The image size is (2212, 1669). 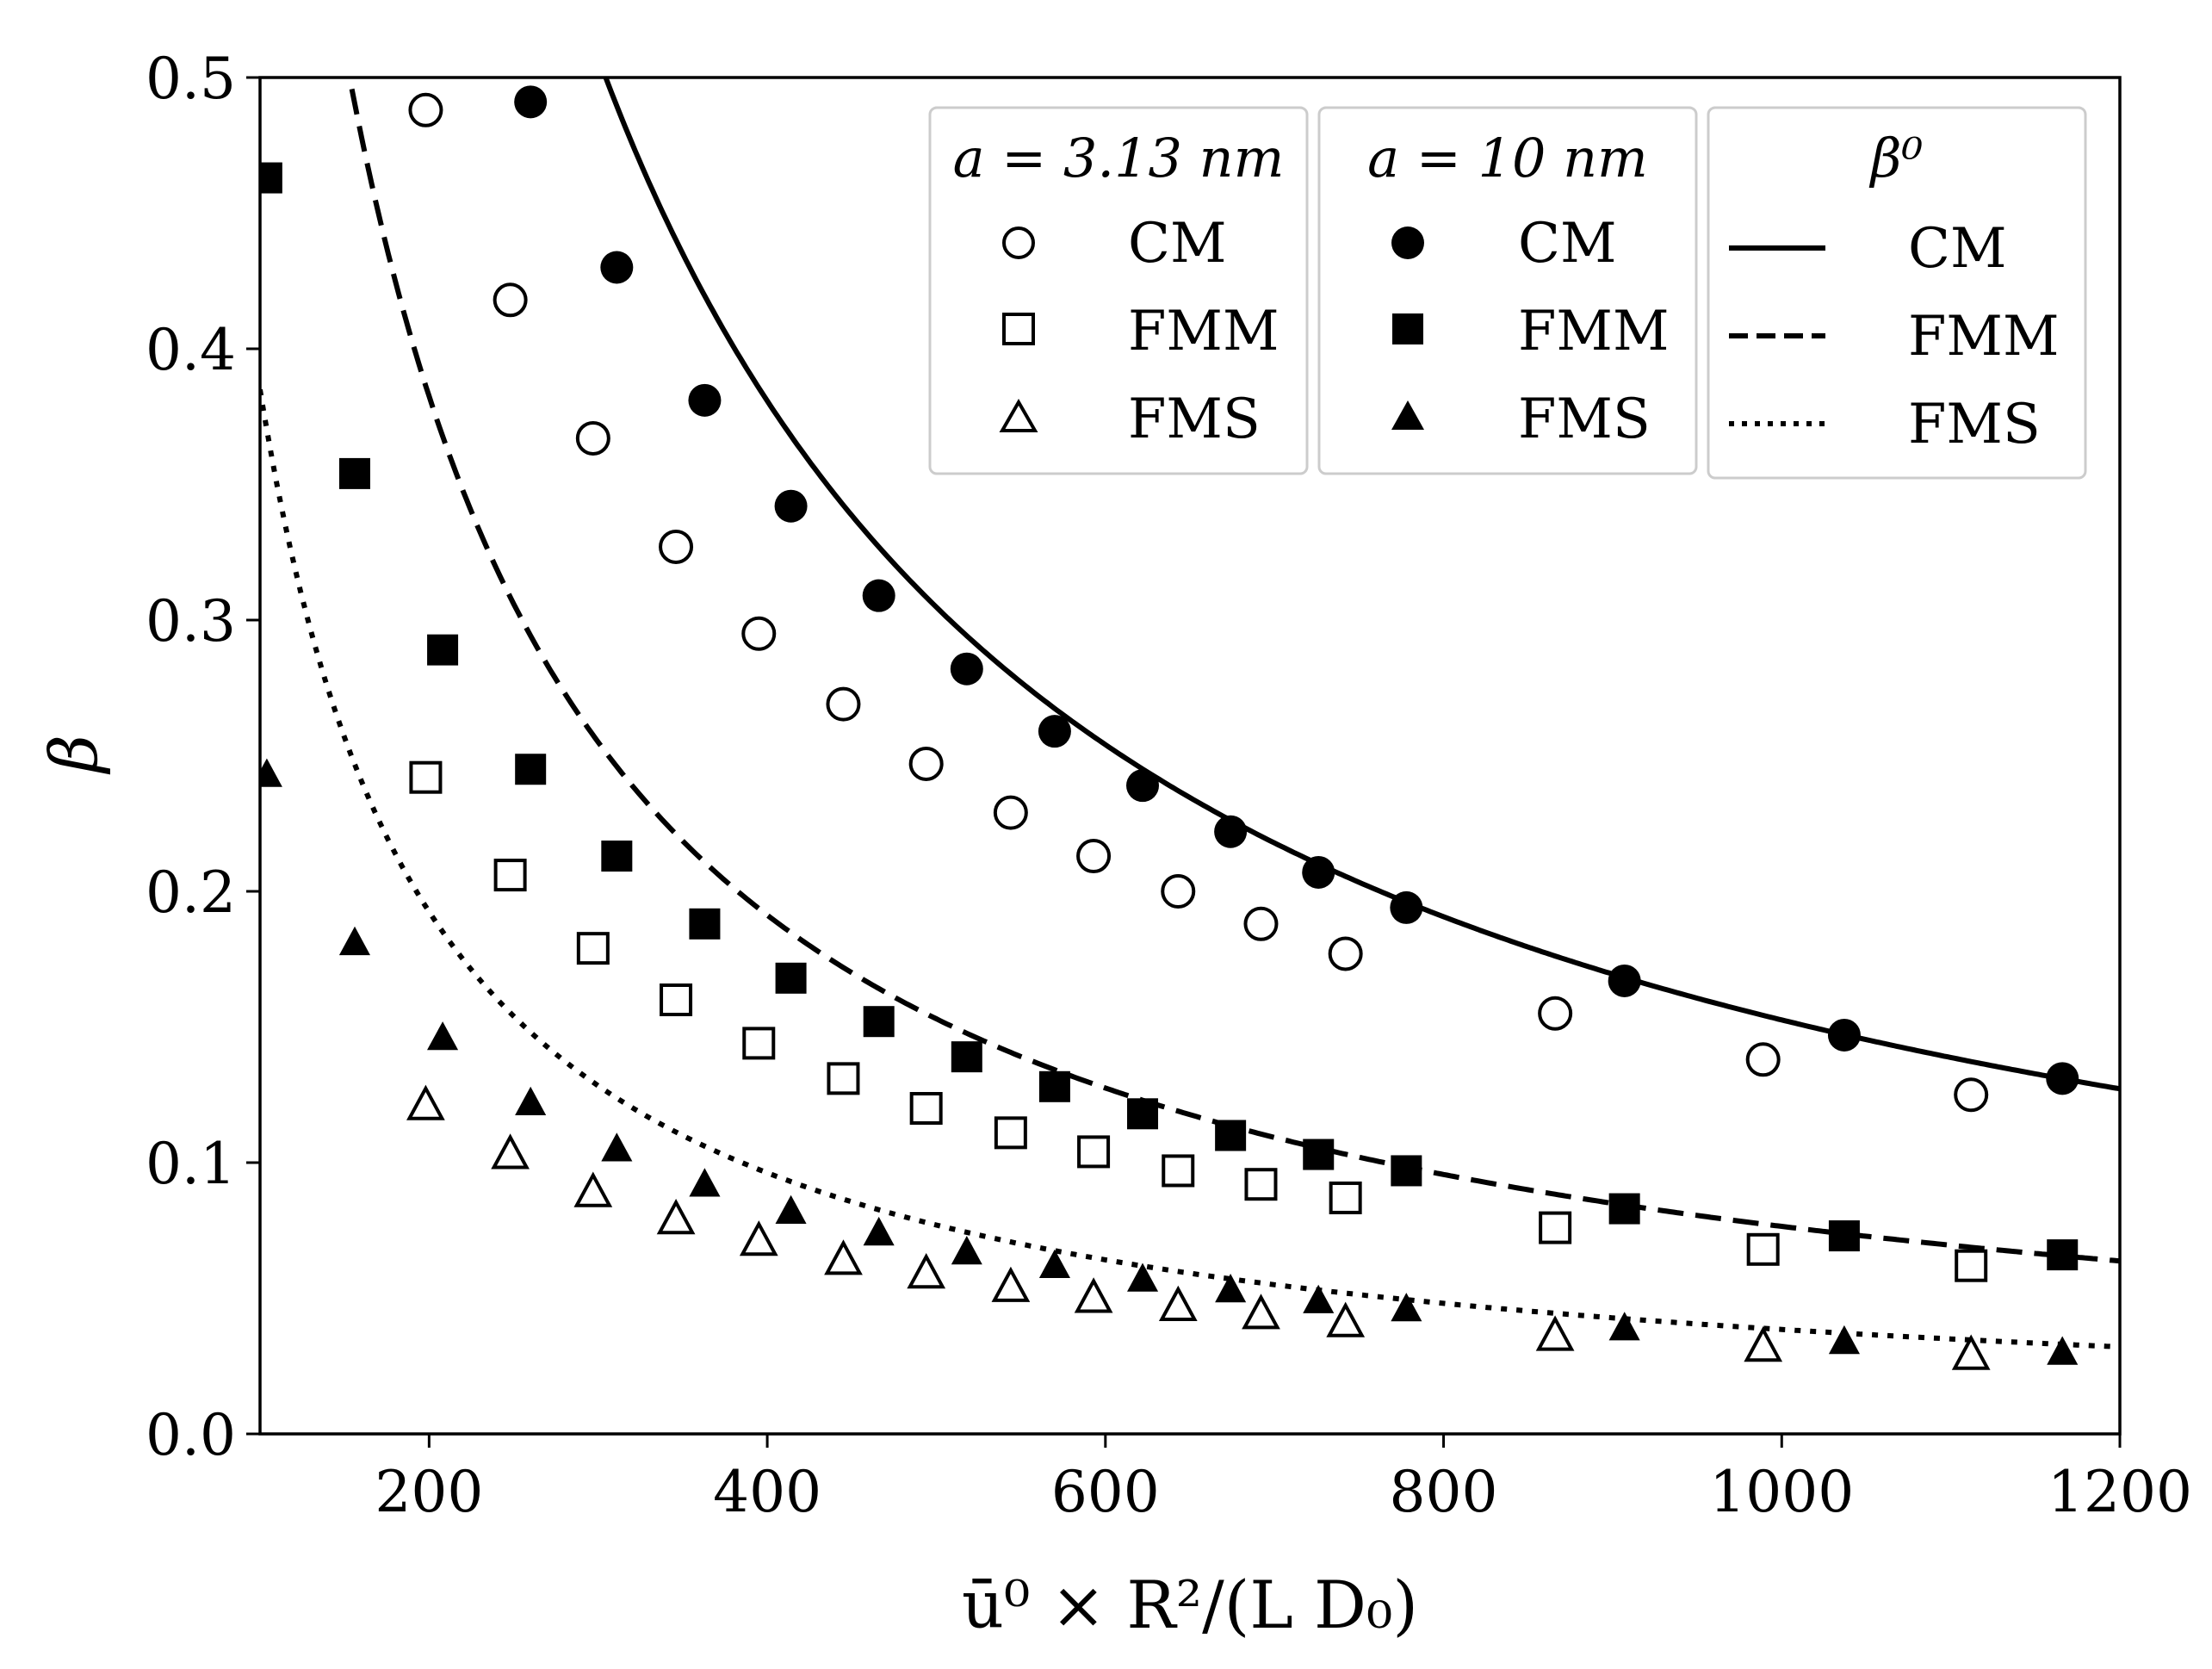 I want to click on y-tick-label: 0.3, so click(x=191, y=621).